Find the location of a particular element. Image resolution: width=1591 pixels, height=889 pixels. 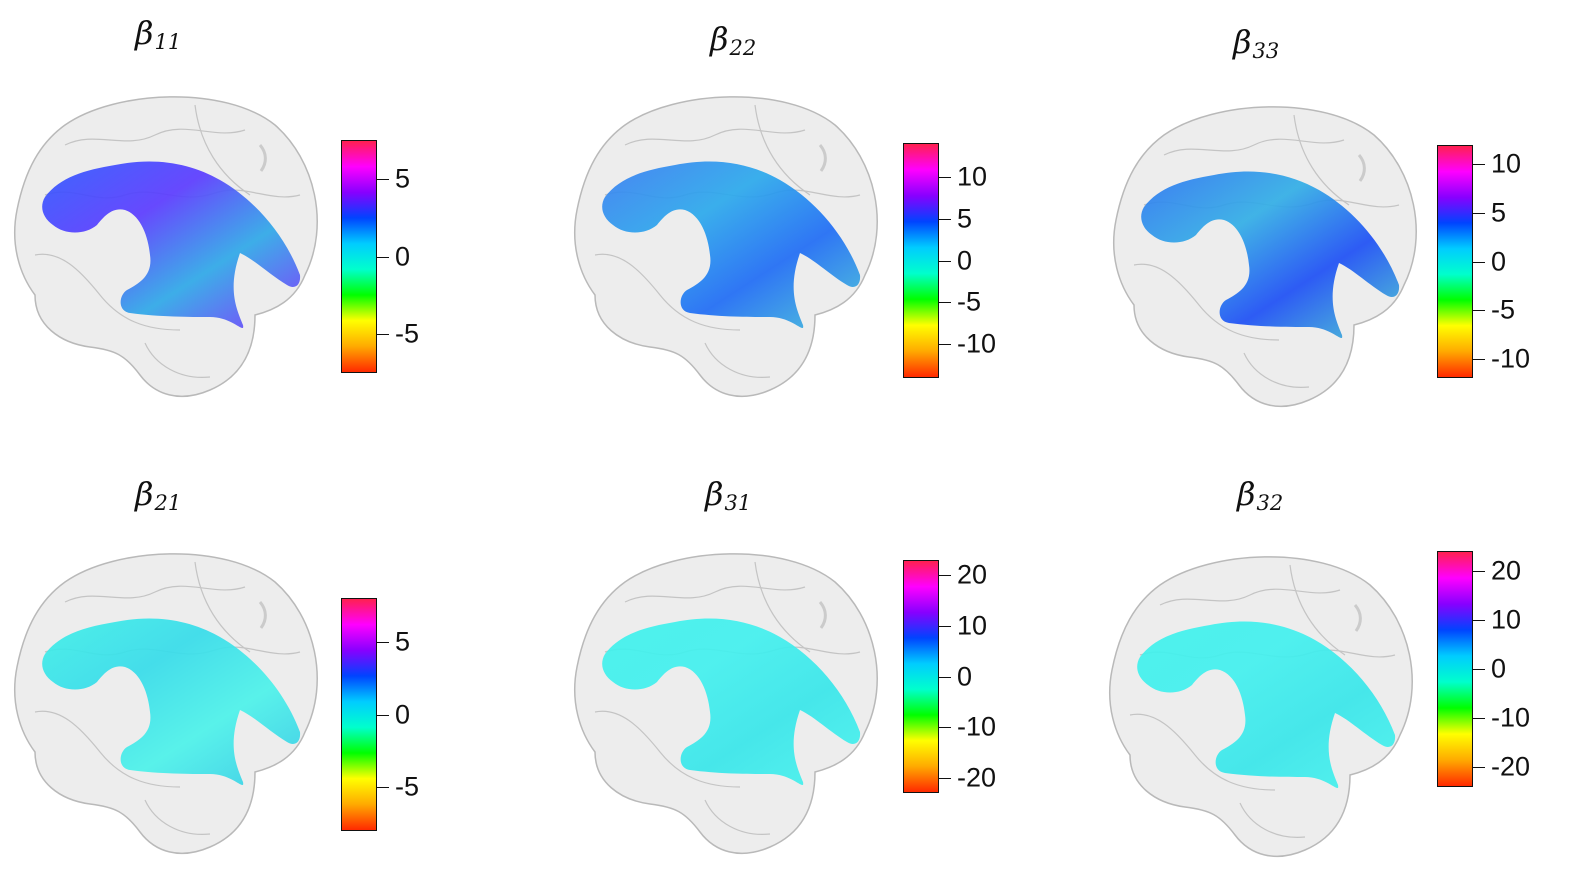

panel-title: β22 is located at coordinates (733, 40).